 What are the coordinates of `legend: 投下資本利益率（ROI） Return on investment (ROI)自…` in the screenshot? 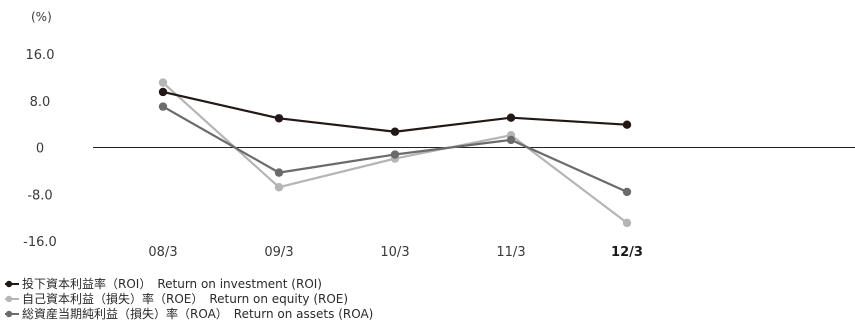 It's located at (189, 298).